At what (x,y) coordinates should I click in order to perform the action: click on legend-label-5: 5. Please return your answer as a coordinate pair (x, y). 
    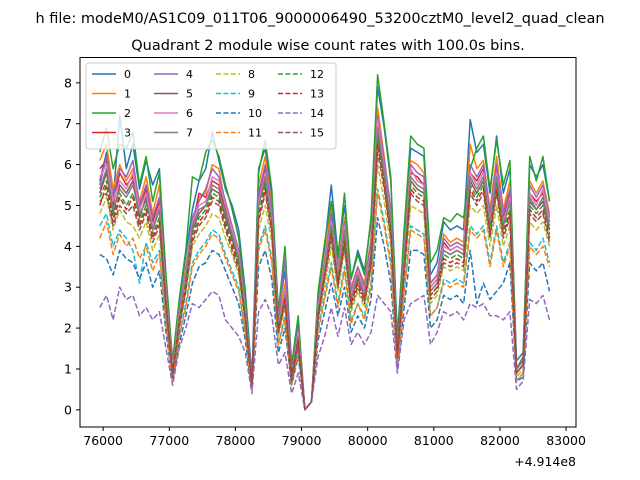
    Looking at the image, I should click on (189, 94).